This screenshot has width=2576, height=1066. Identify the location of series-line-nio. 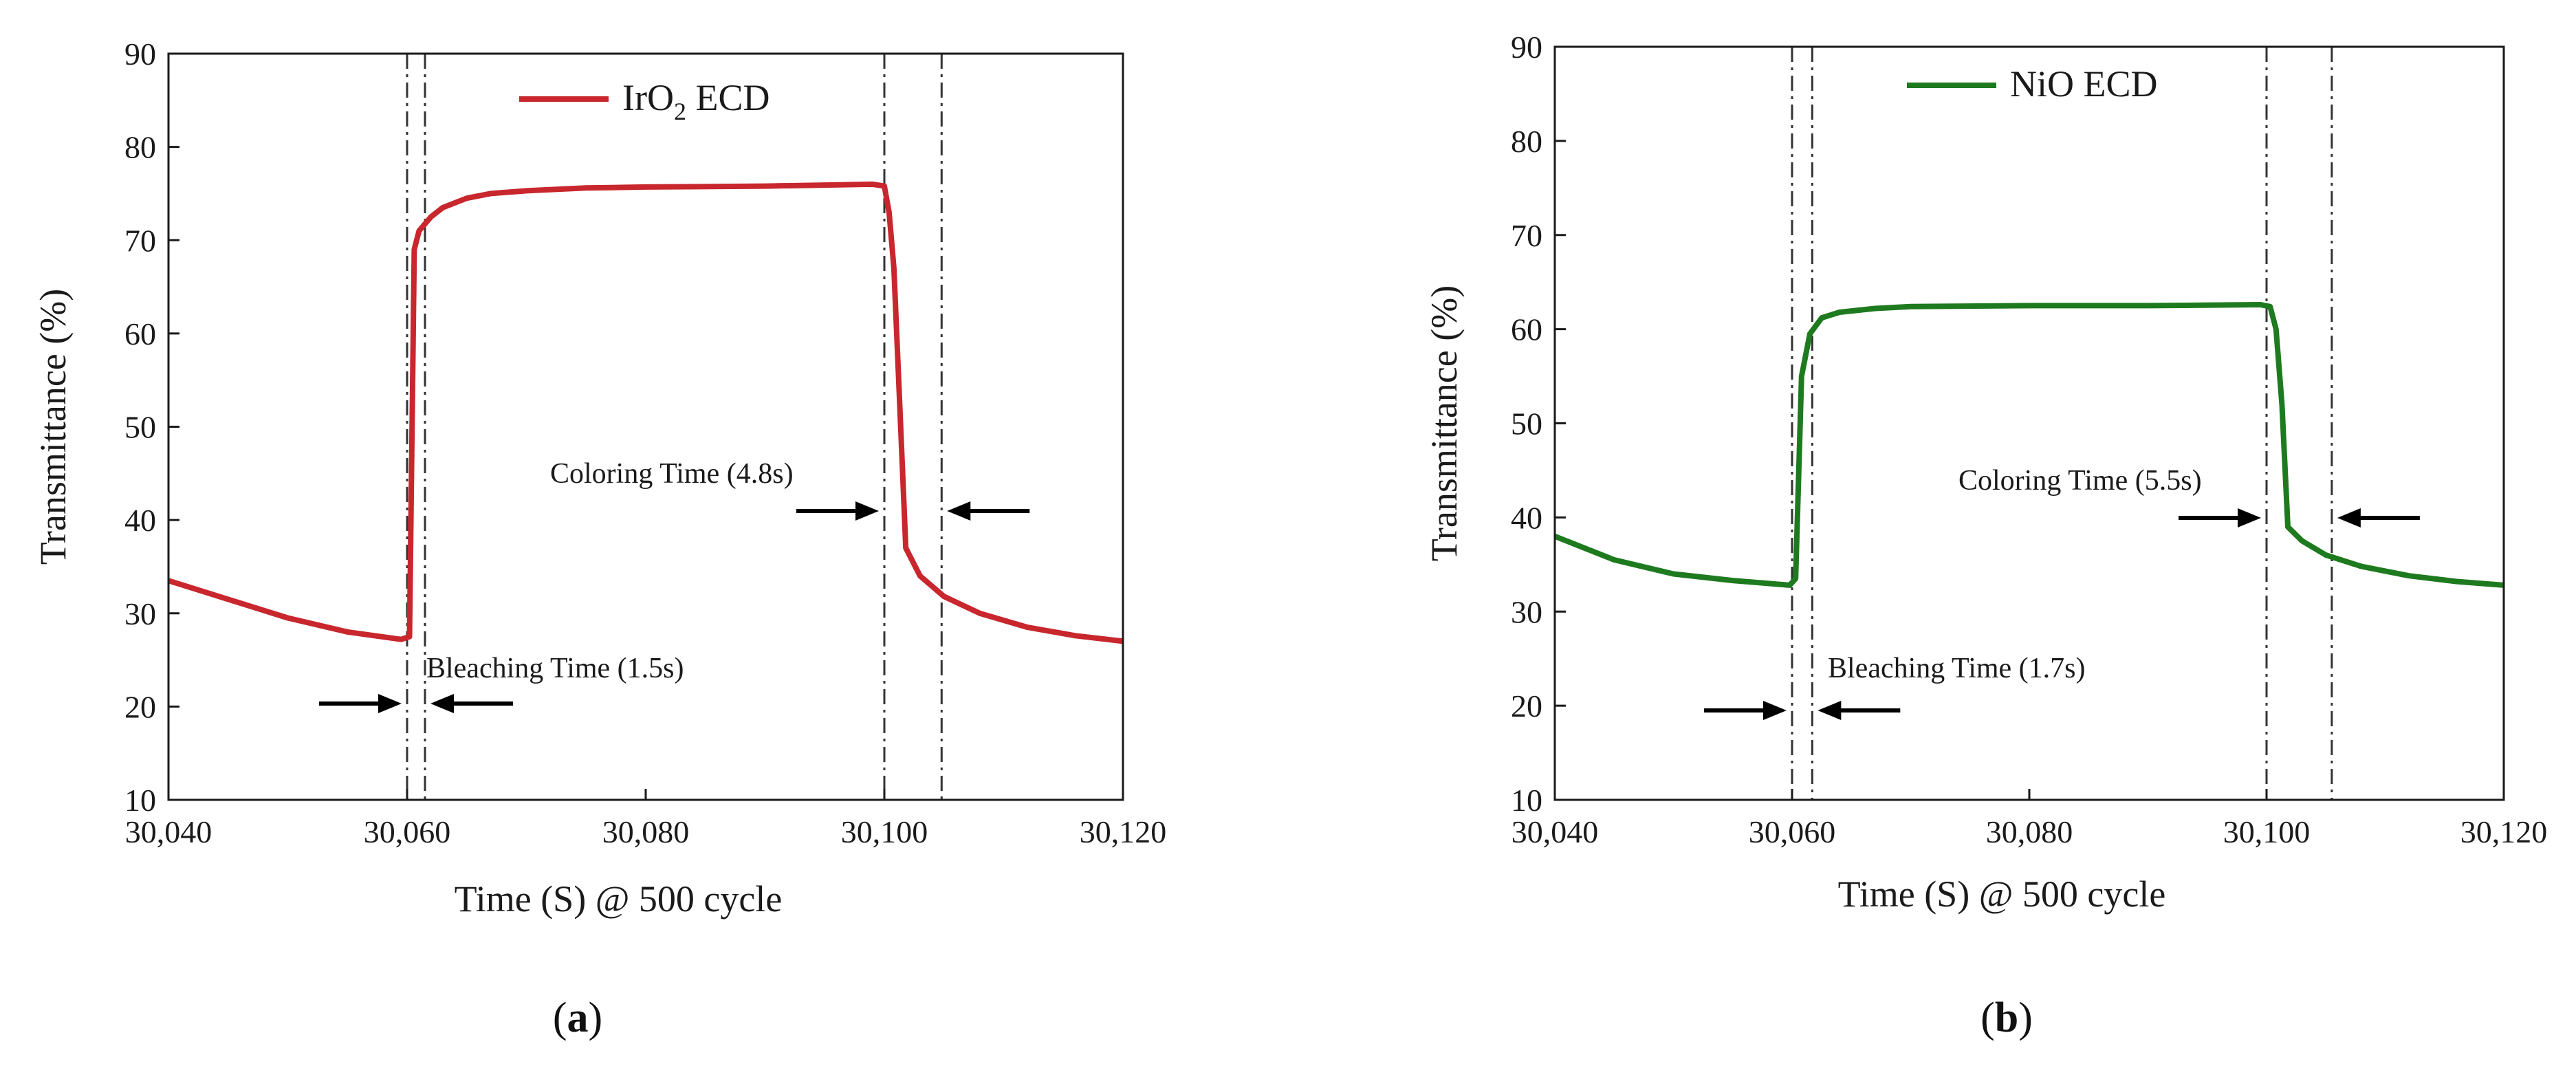
(2028, 445).